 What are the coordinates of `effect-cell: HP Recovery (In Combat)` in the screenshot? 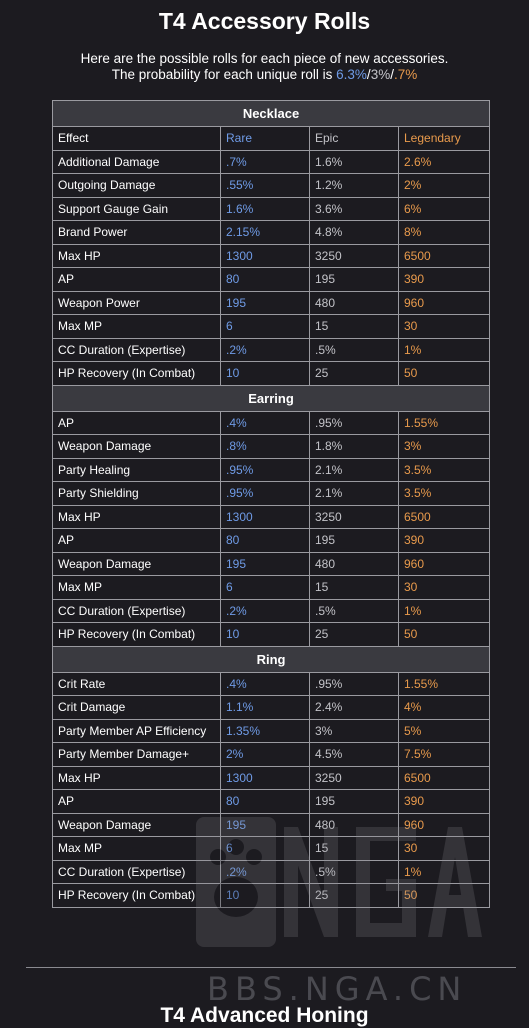 It's located at (136, 895).